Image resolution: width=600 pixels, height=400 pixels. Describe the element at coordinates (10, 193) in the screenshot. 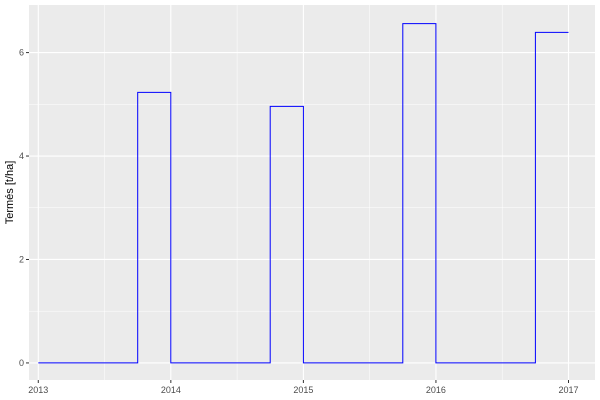

I see `y-axis-label: Termés [t/ha]` at that location.